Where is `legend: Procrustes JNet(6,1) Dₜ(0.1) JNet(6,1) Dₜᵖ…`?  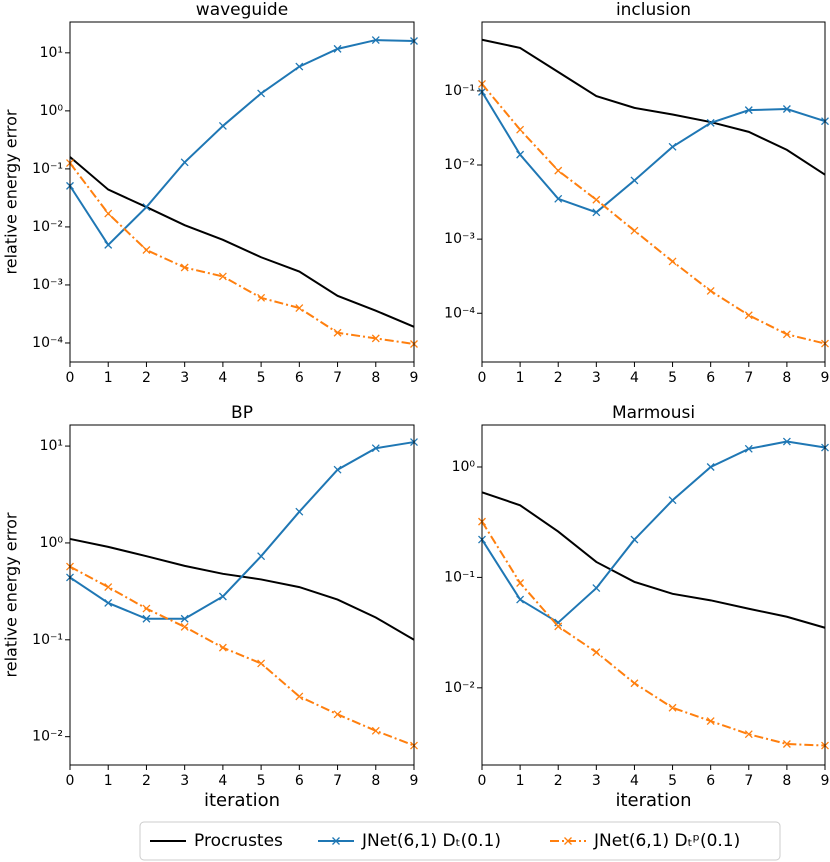
legend: Procrustes JNet(6,1) Dₜ(0.1) JNet(6,1) Dₜᵖ… is located at coordinates (460, 841).